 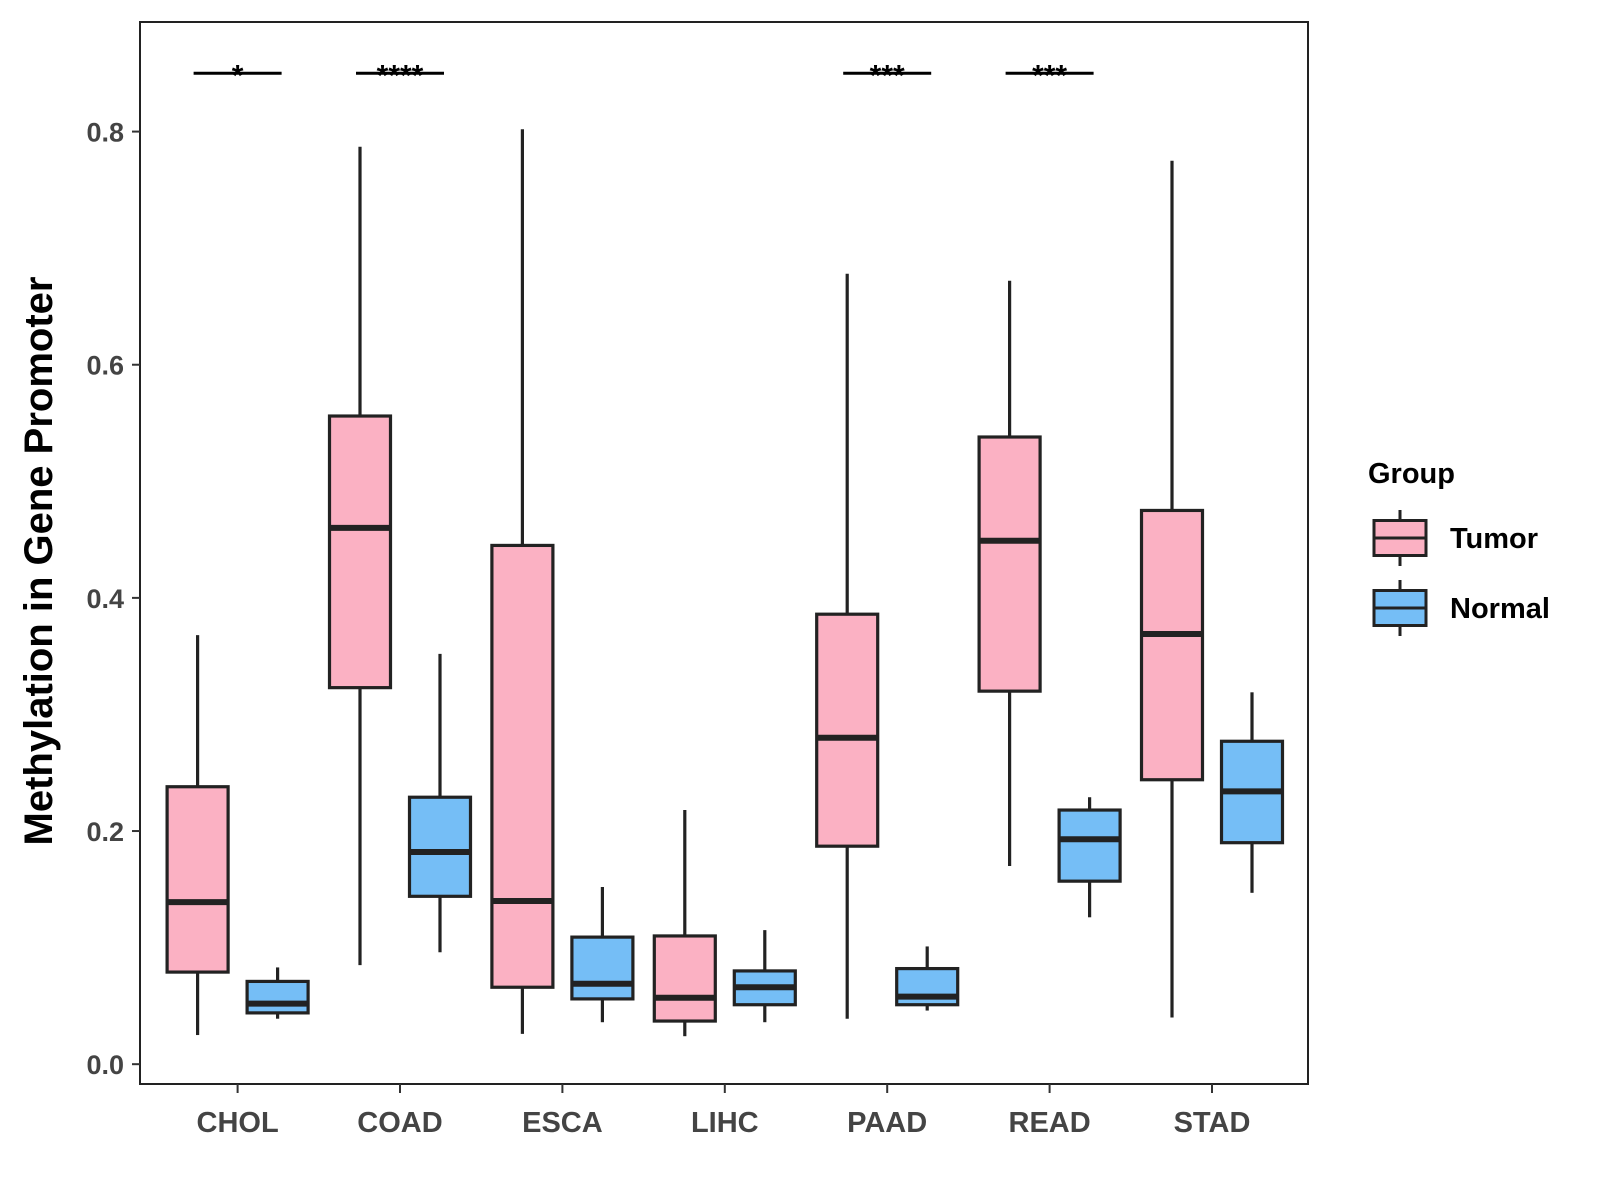 What do you see at coordinates (105, 1065) in the screenshot?
I see `y-tick-label: 0.0` at bounding box center [105, 1065].